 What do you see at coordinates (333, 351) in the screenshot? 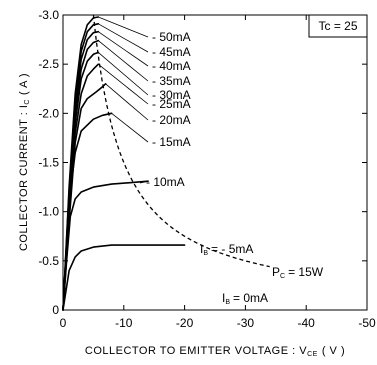
I see `x-axis-title-unit: ( V )` at bounding box center [333, 351].